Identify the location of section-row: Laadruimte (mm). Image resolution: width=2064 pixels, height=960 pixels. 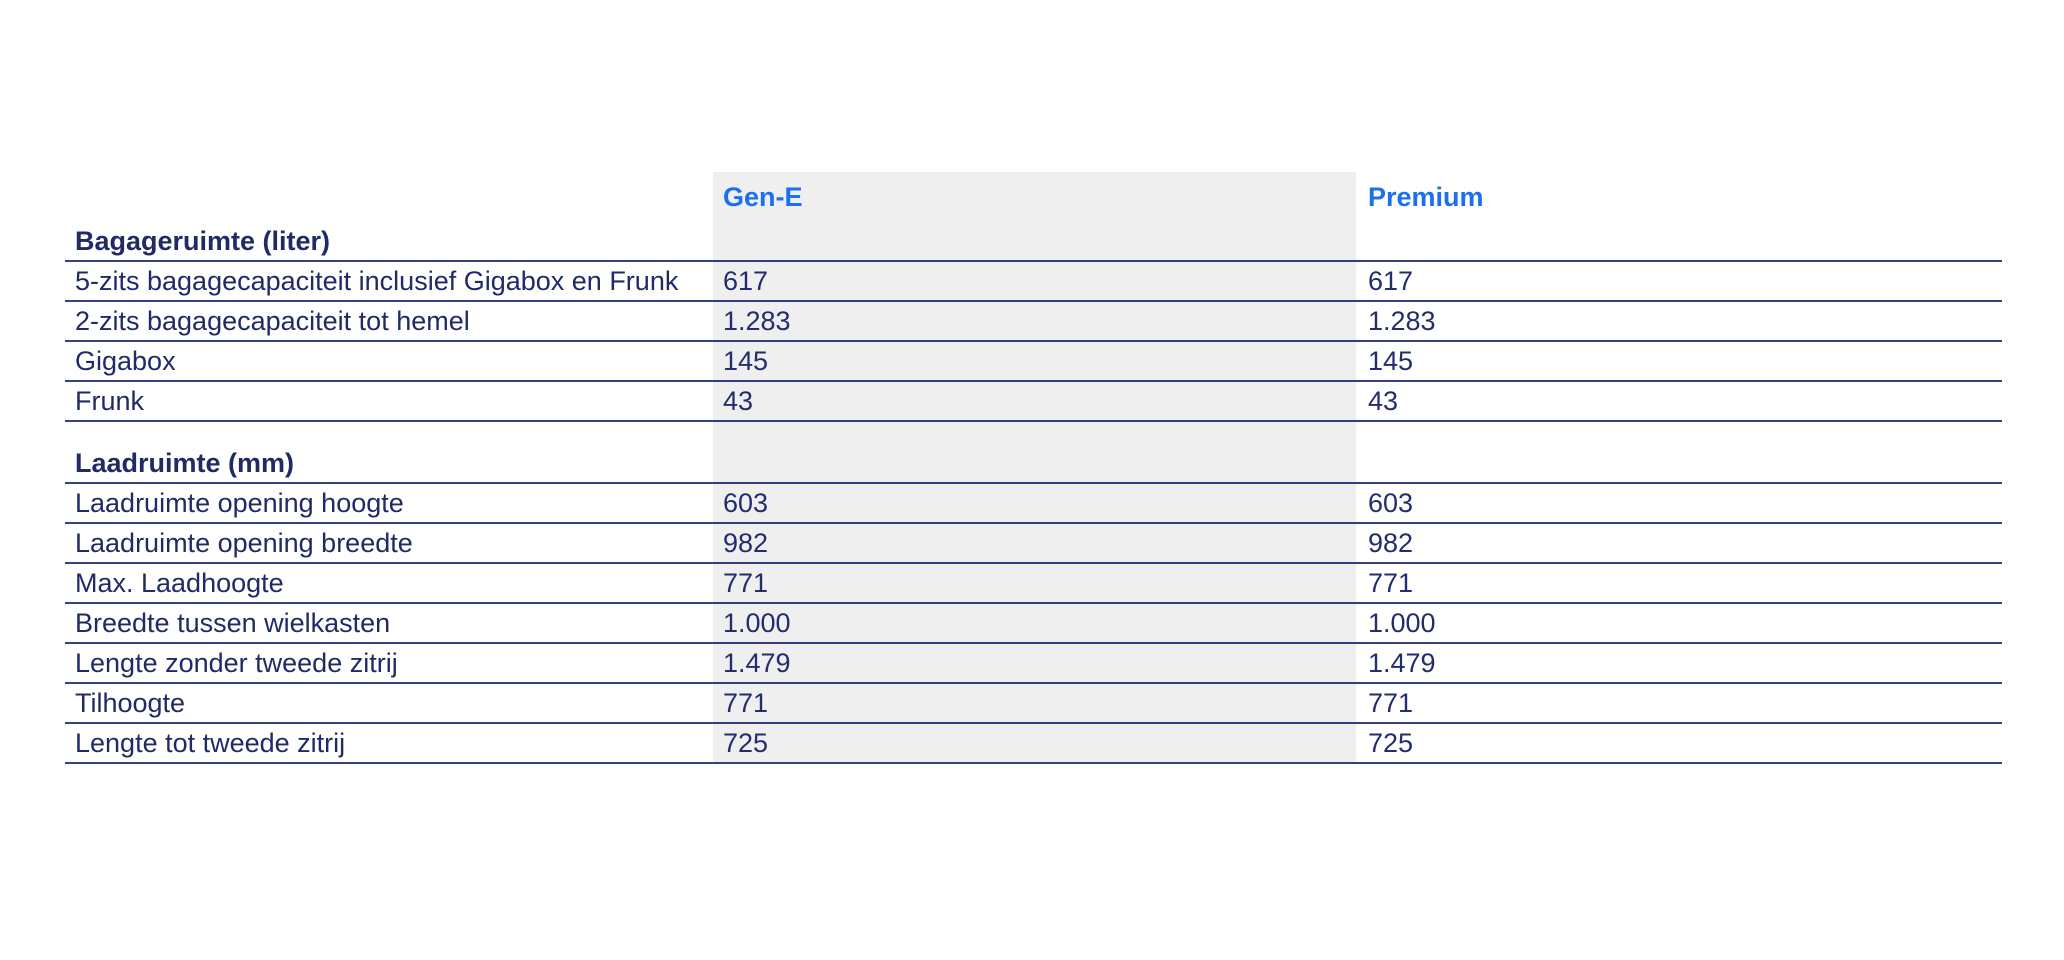
(1033, 464).